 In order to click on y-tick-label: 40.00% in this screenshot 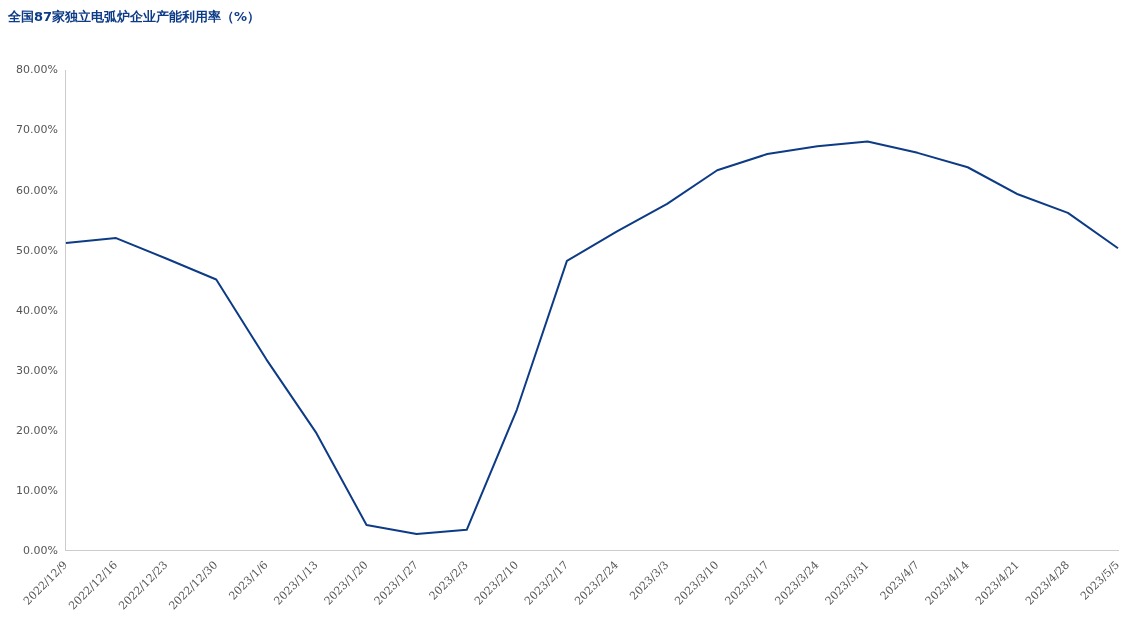, I will do `click(36, 310)`.